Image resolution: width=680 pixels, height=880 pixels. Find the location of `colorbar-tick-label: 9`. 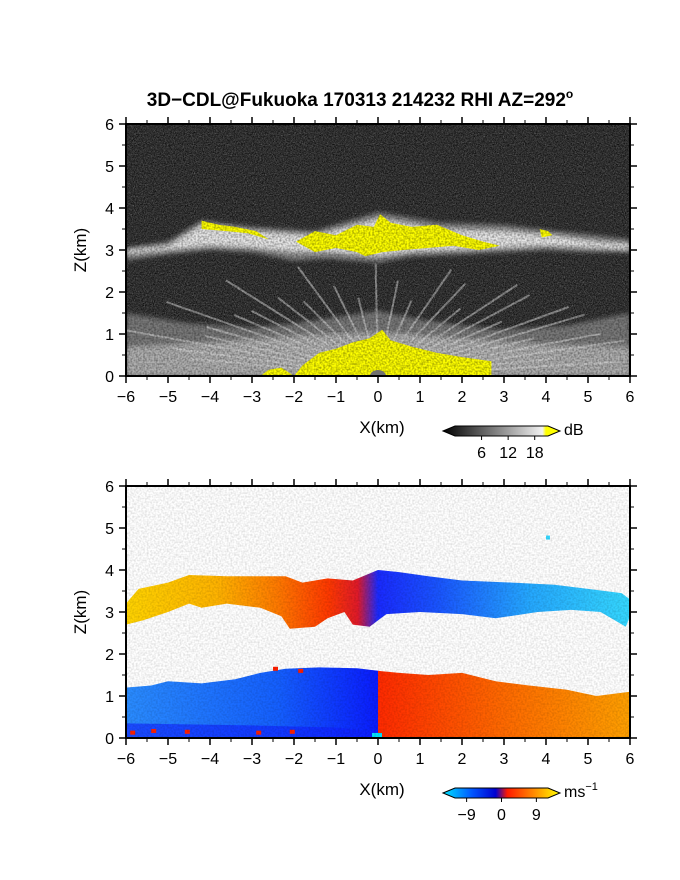

colorbar-tick-label: 9 is located at coordinates (536, 815).